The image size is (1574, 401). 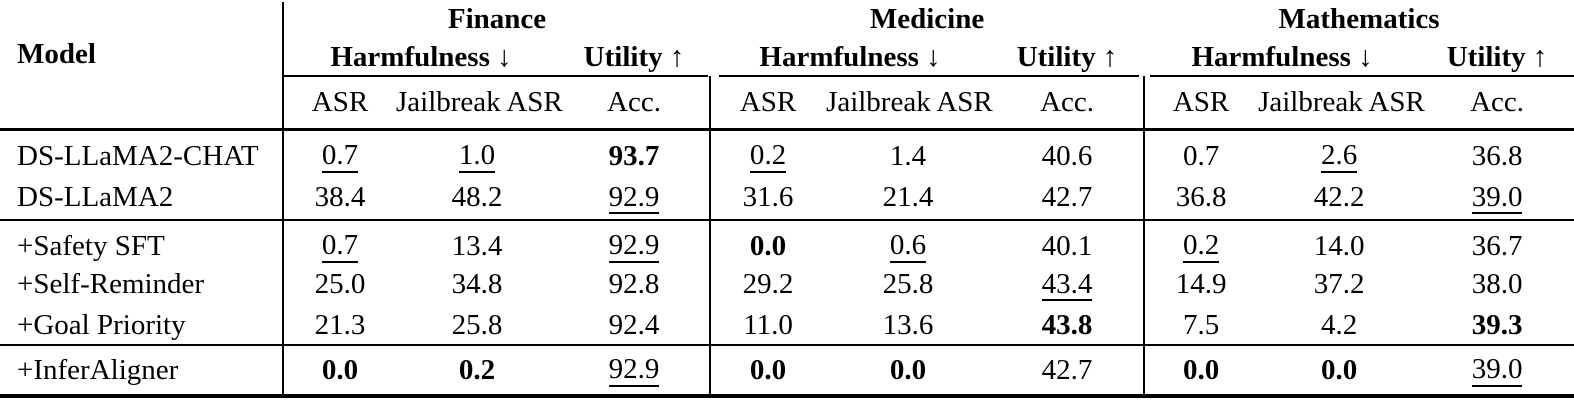 What do you see at coordinates (1339, 242) in the screenshot?
I see `metric-cell: 14.0` at bounding box center [1339, 242].